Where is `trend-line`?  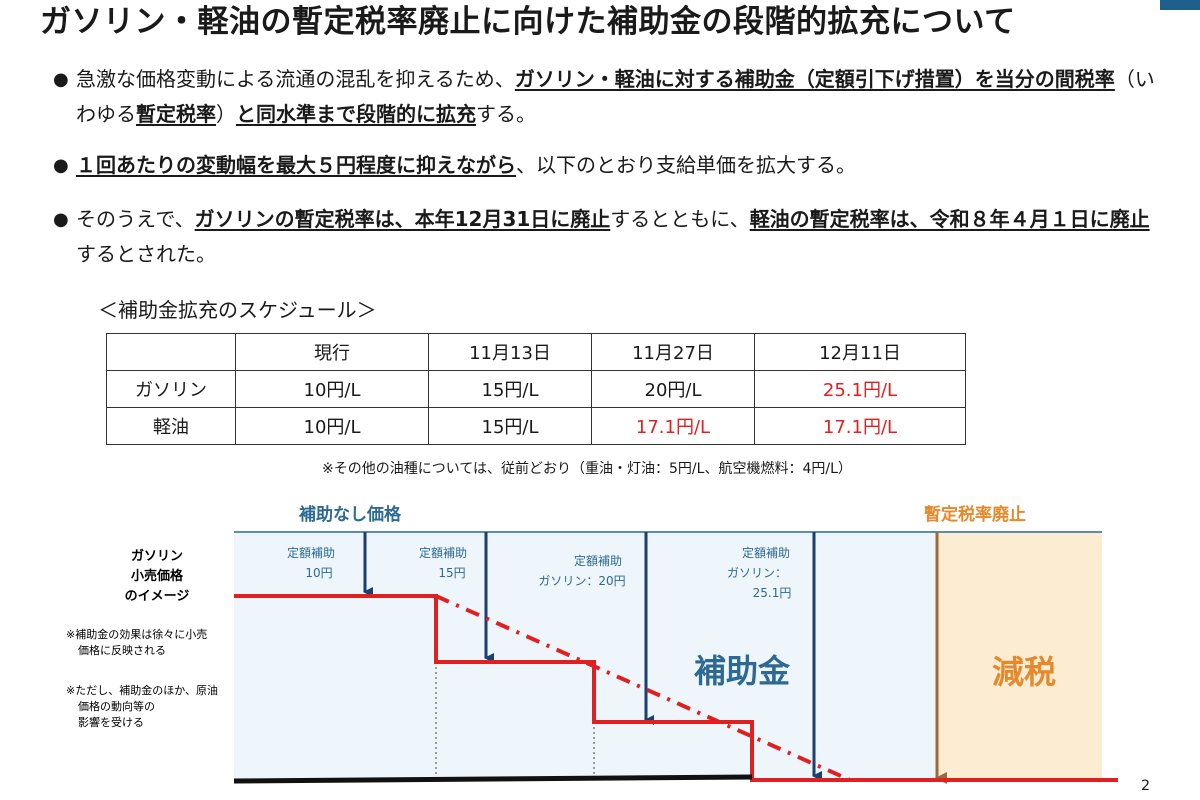 trend-line is located at coordinates (643, 688).